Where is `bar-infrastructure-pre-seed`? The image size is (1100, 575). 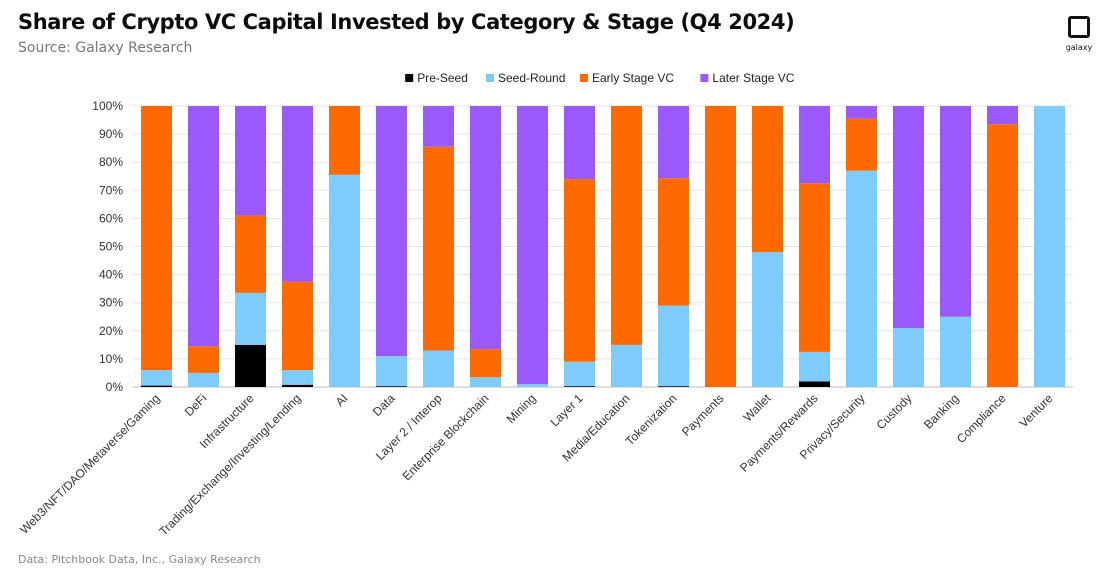 bar-infrastructure-pre-seed is located at coordinates (250, 365).